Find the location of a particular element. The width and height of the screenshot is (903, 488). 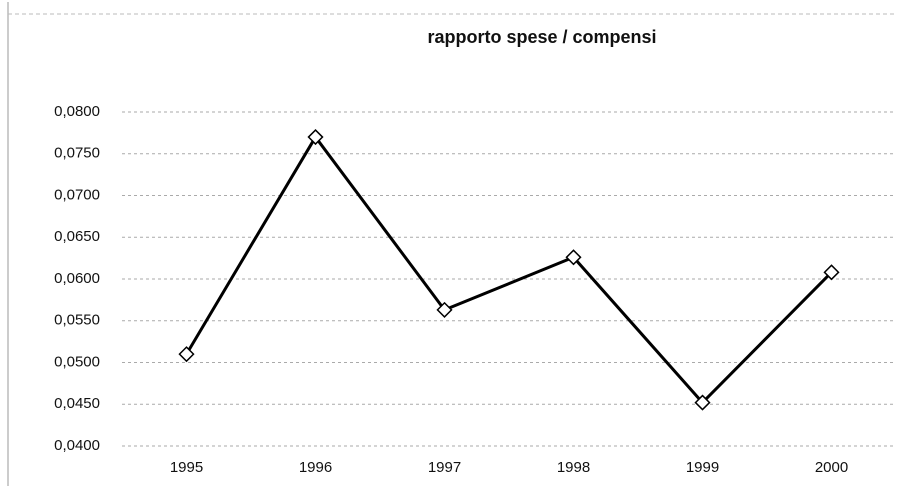

y-tick-label: 0,0400 is located at coordinates (77, 445).